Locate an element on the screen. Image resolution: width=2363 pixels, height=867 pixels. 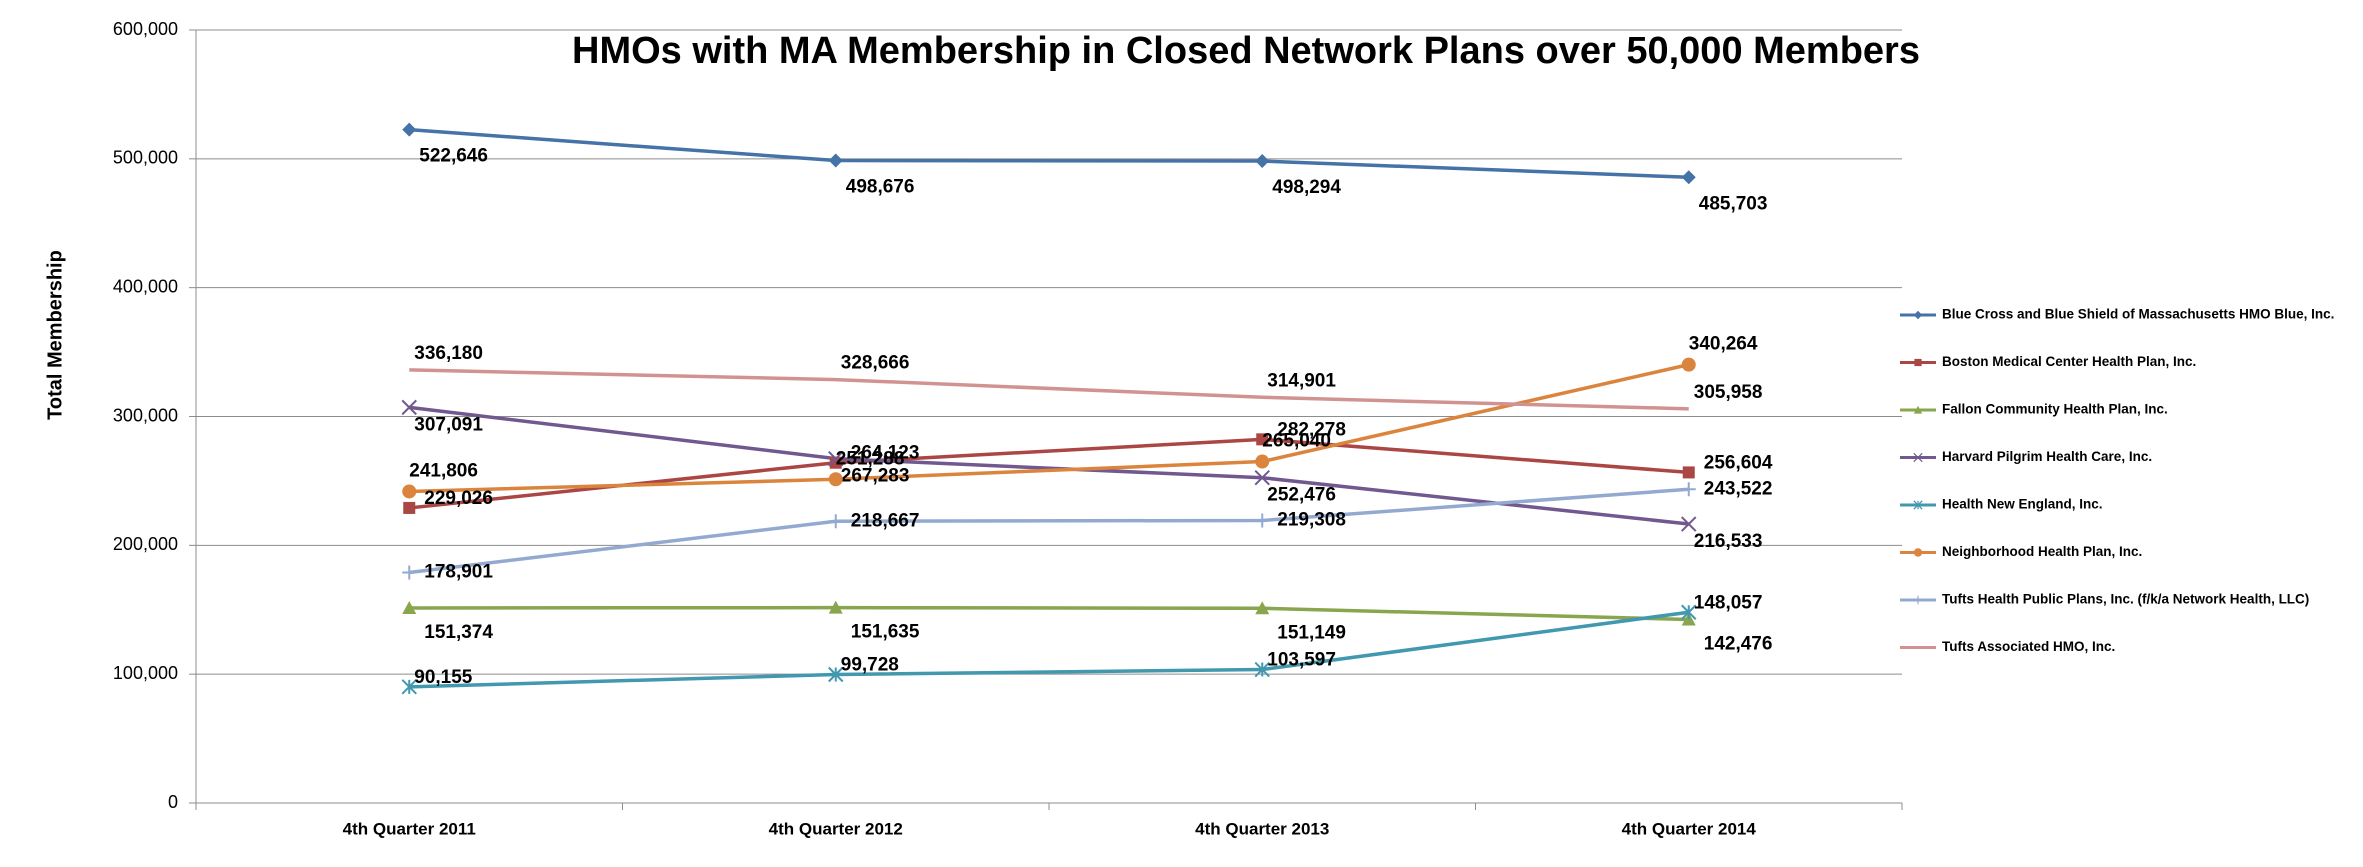
data-label: 178,901 is located at coordinates (458, 572).